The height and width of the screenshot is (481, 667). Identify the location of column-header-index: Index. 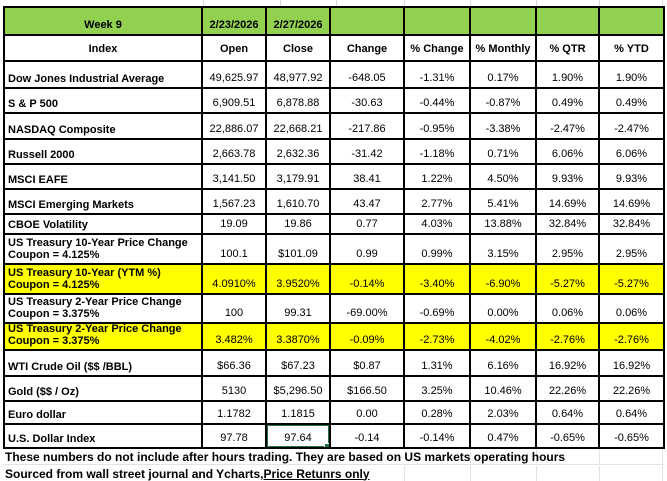
(104, 48).